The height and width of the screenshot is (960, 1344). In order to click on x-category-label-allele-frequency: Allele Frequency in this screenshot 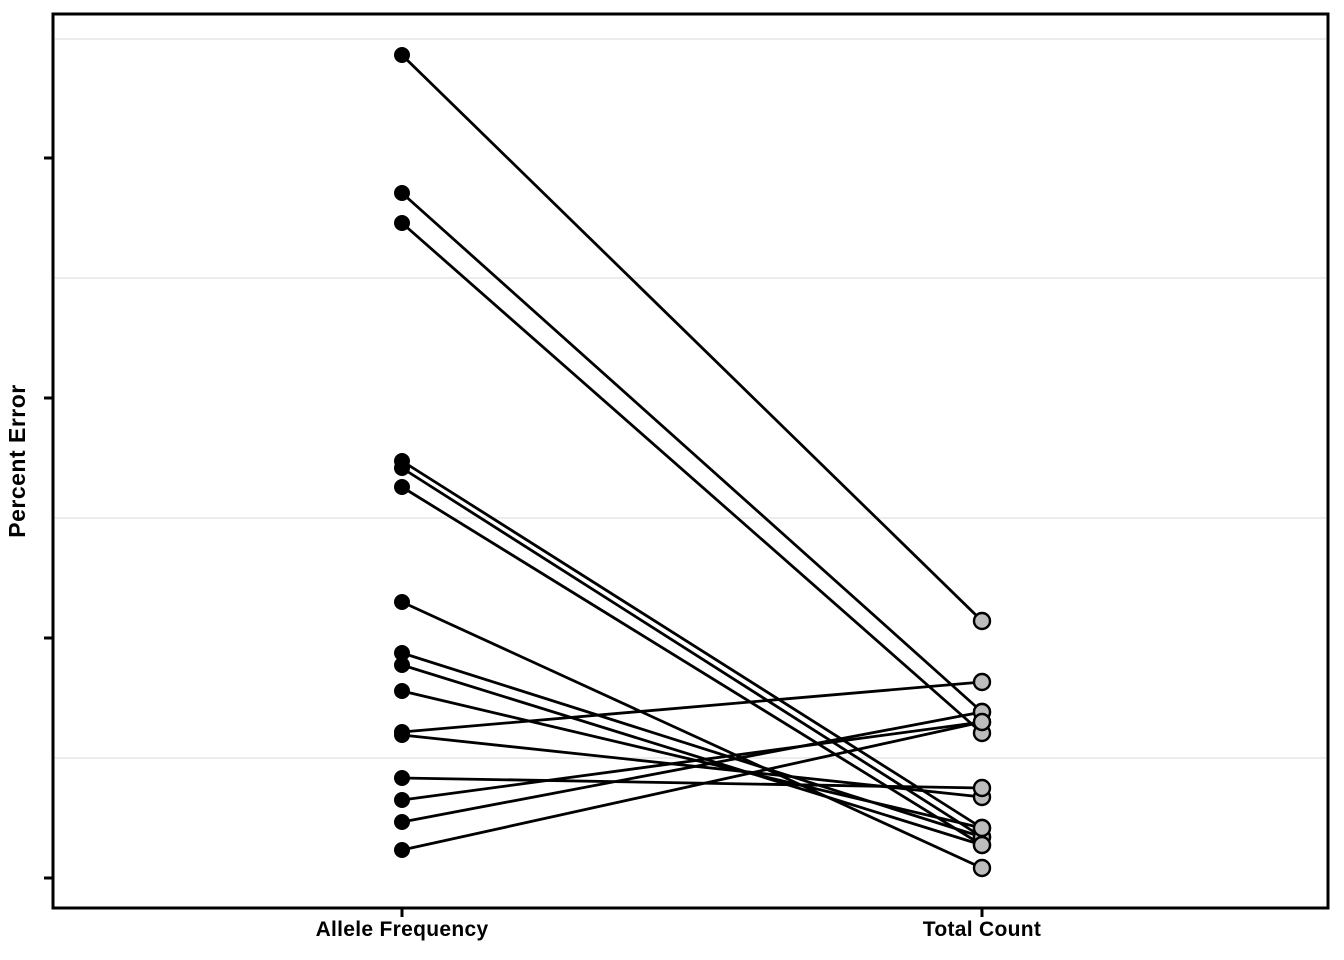, I will do `click(402, 929)`.